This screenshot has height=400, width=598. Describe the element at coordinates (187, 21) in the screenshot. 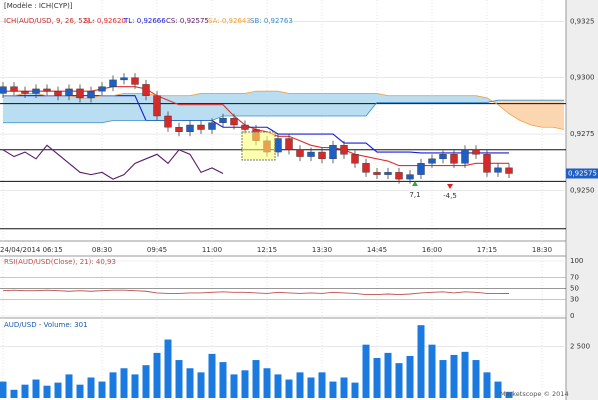

I see `legend-entry: CS: 0,92575` at that location.